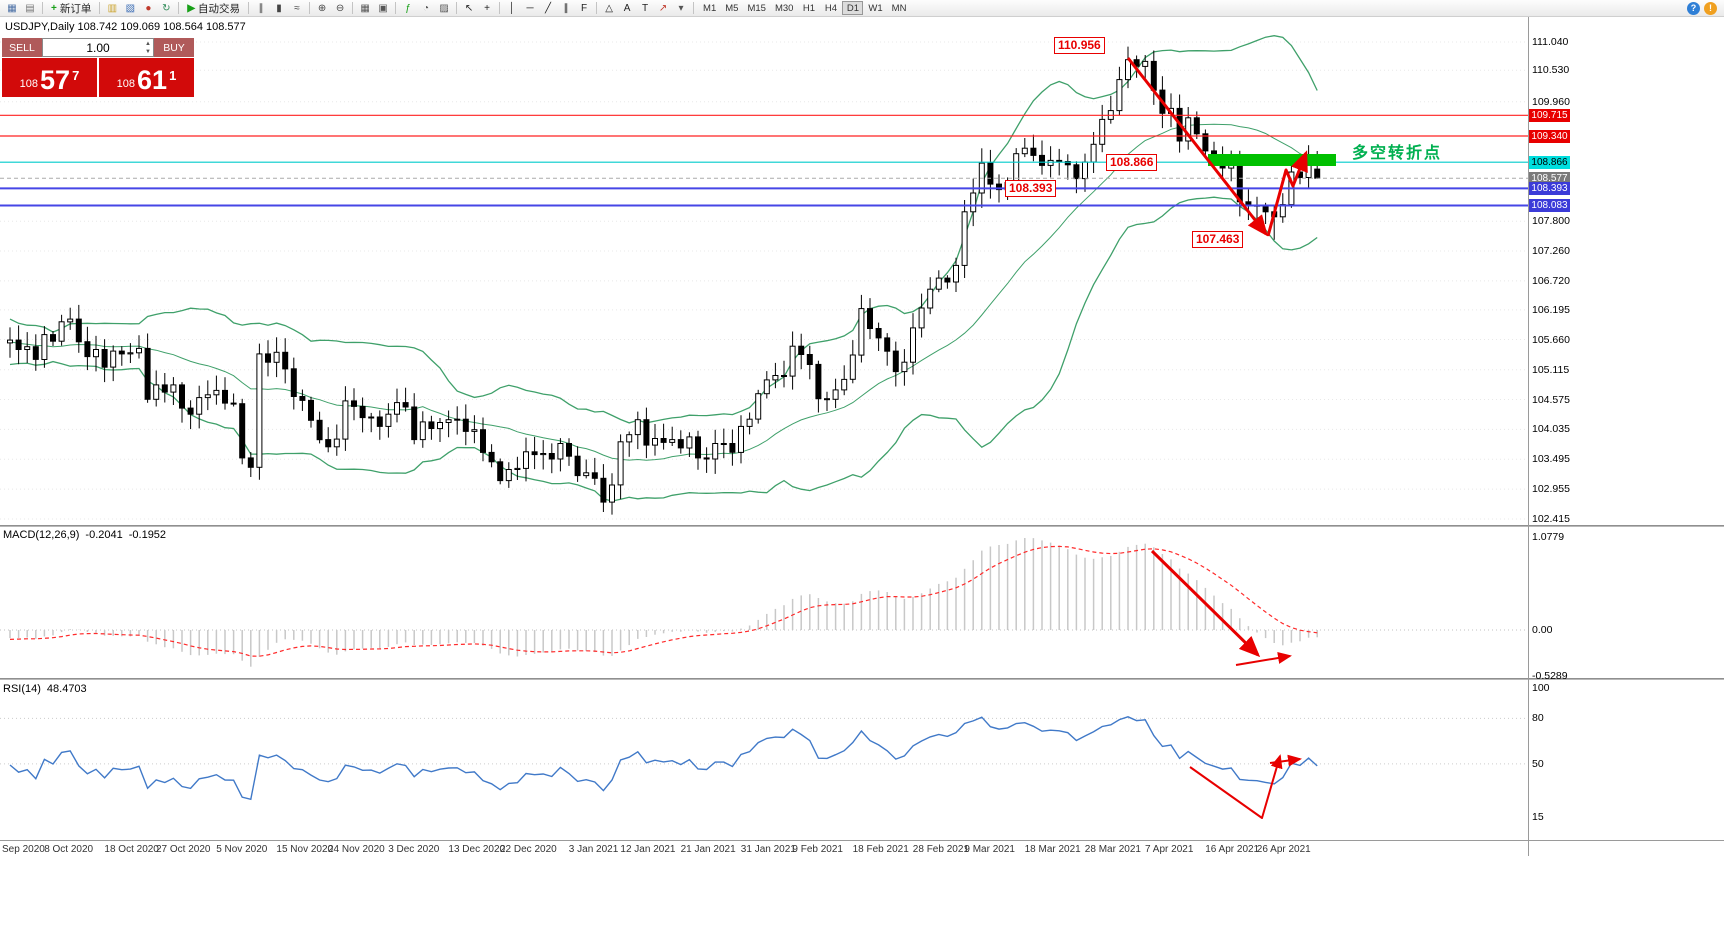  What do you see at coordinates (147, 535) in the screenshot?
I see `macd-value-signal: -0.1952` at bounding box center [147, 535].